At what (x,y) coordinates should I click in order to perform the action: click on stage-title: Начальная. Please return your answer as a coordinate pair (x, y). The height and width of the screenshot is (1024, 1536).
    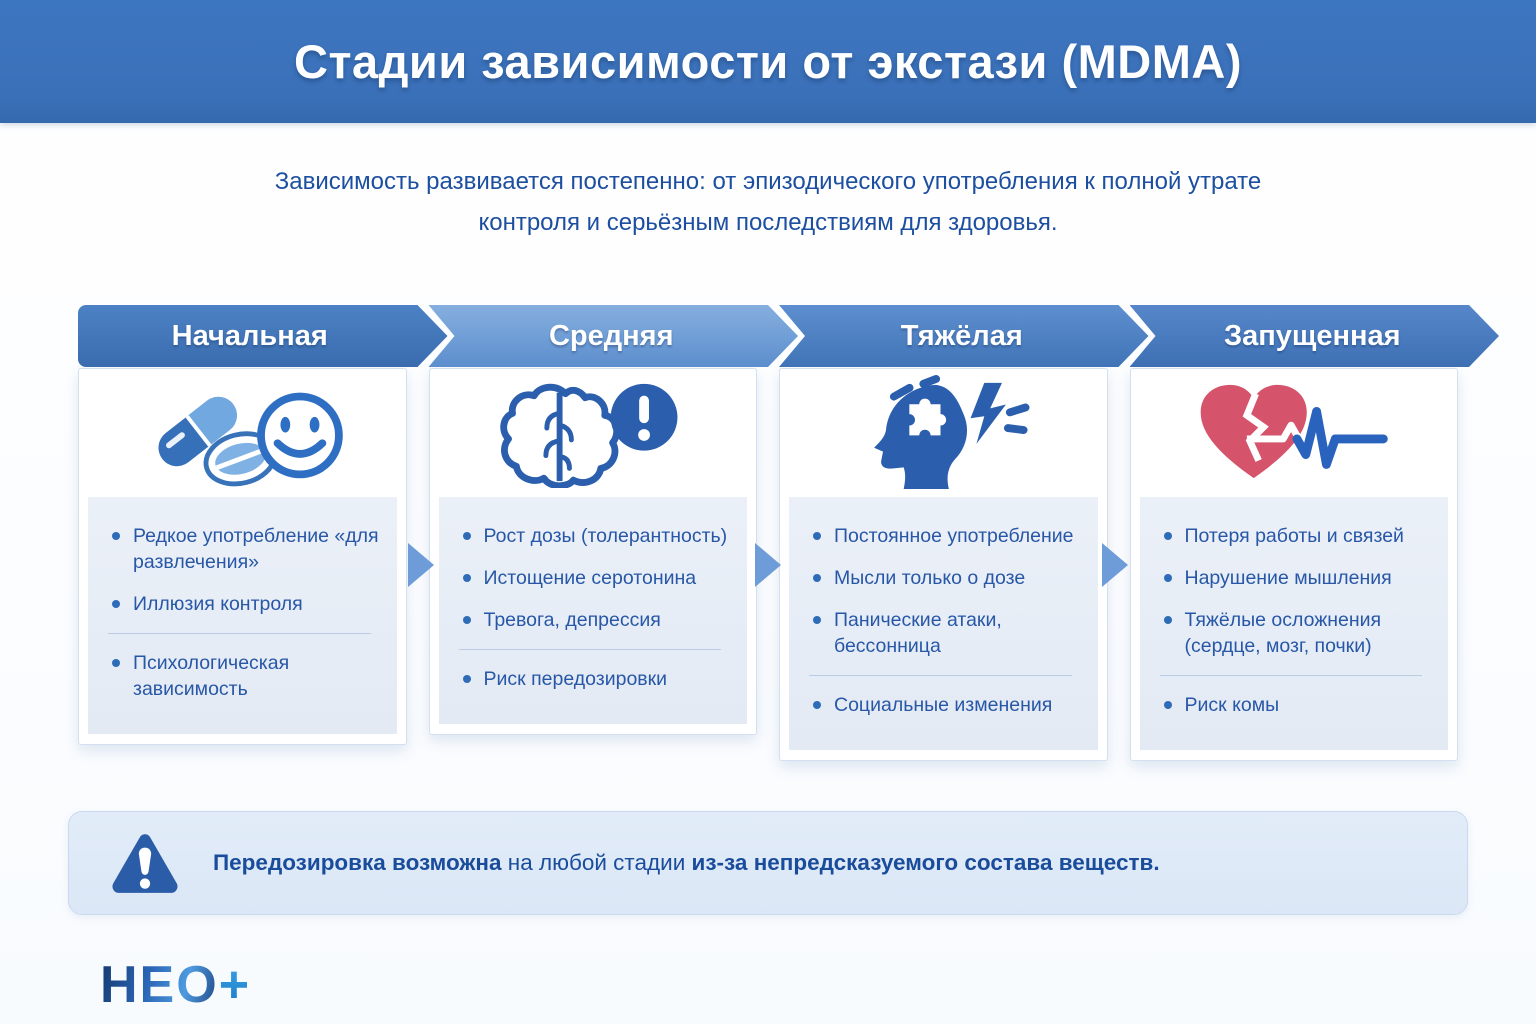
    Looking at the image, I should click on (249, 335).